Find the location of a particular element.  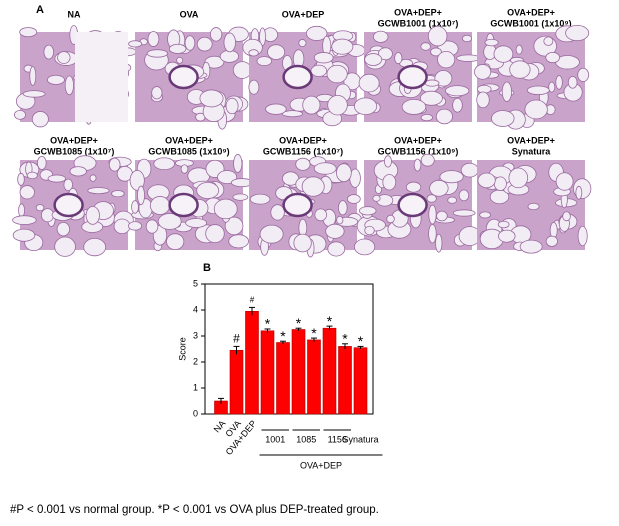

y-tick-label: 5 is located at coordinates (195, 283).